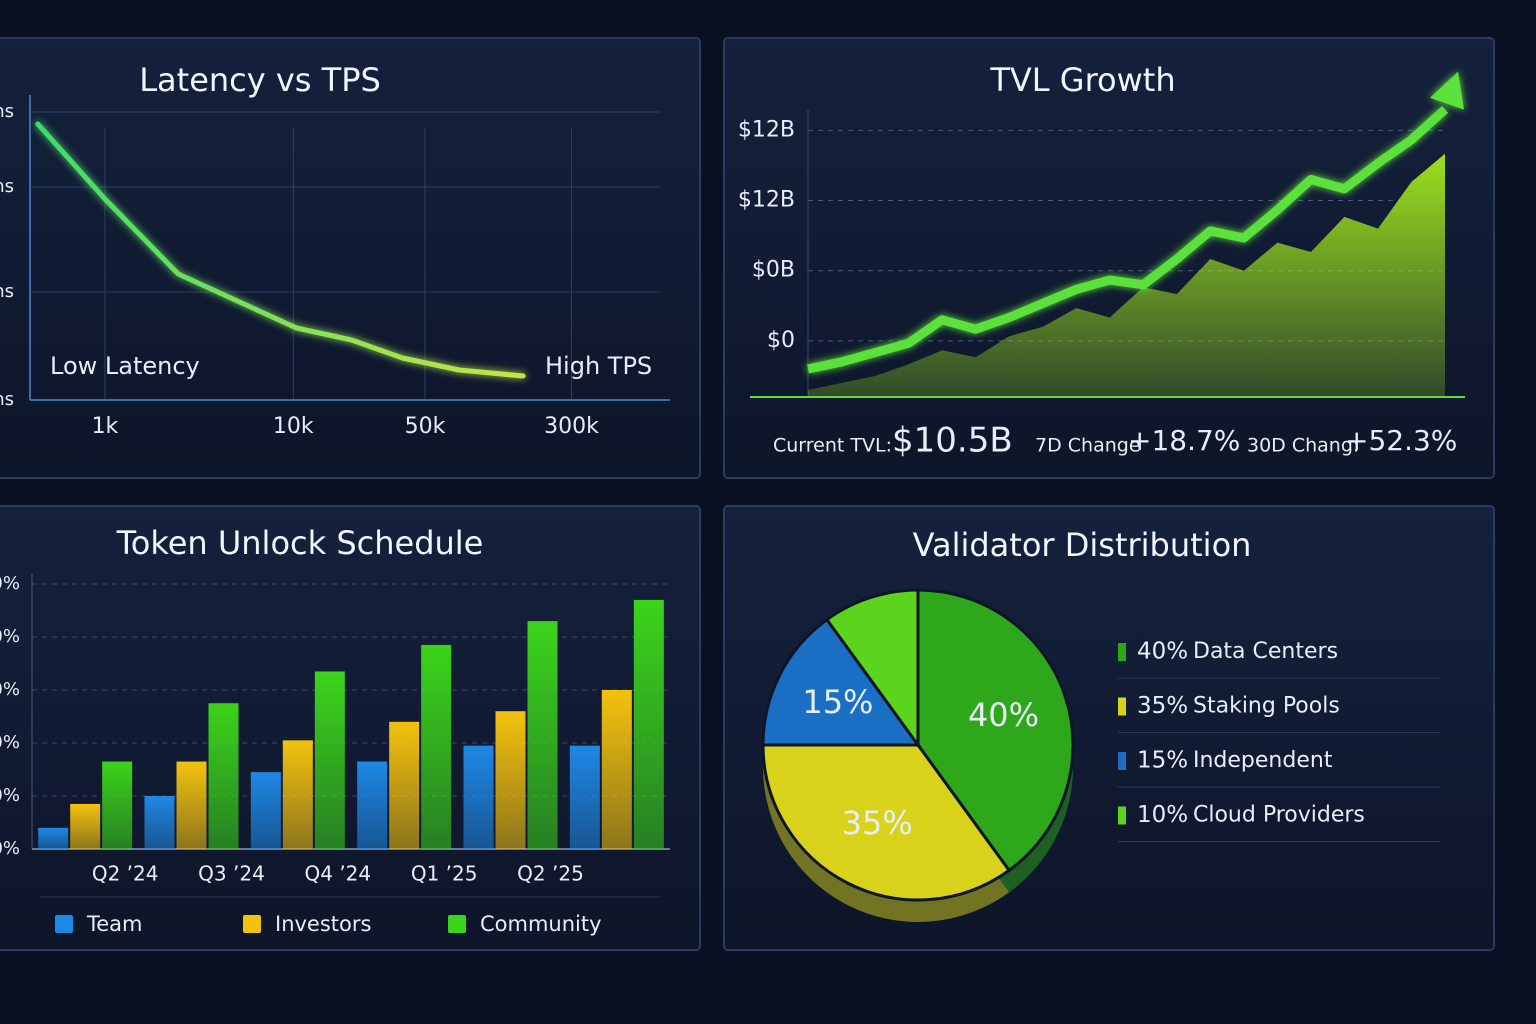  What do you see at coordinates (1162, 815) in the screenshot?
I see `legend-value: 10%` at bounding box center [1162, 815].